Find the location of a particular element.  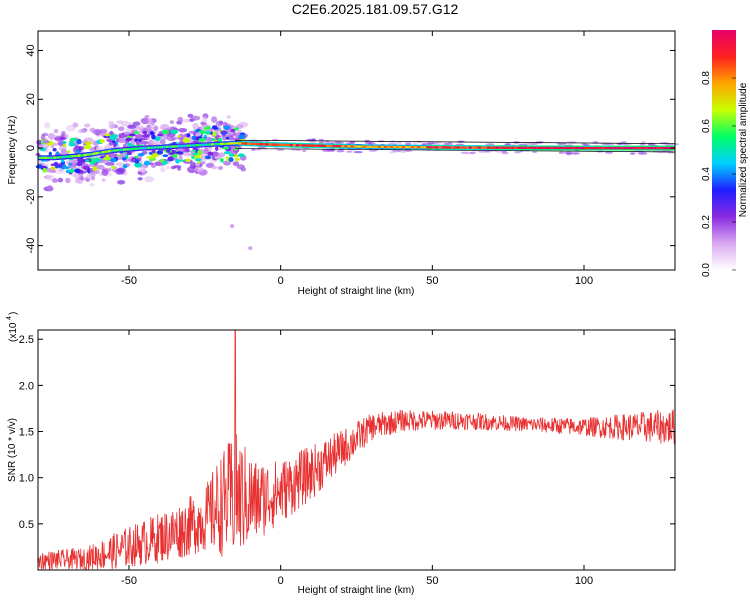

x-tick-label: 100 is located at coordinates (584, 281).